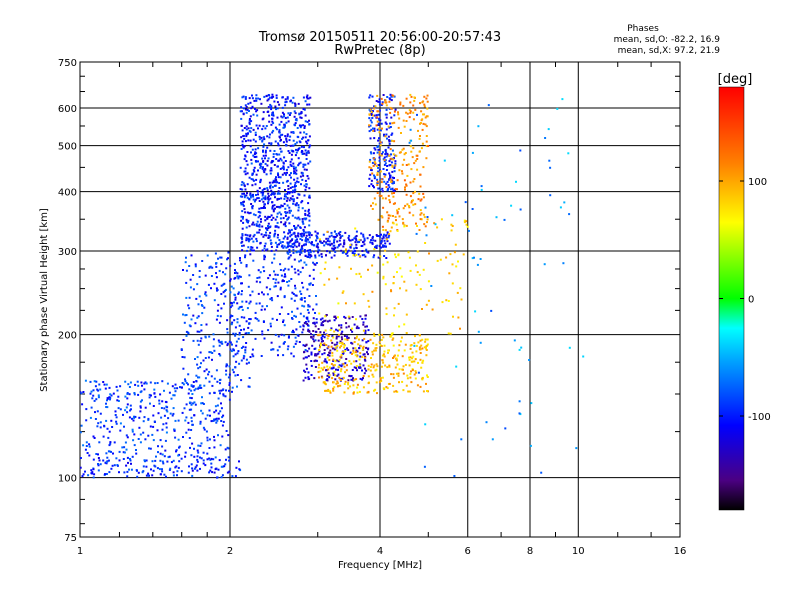 The height and width of the screenshot is (604, 800). Describe the element at coordinates (731, 298) in the screenshot. I see `colorbar` at that location.